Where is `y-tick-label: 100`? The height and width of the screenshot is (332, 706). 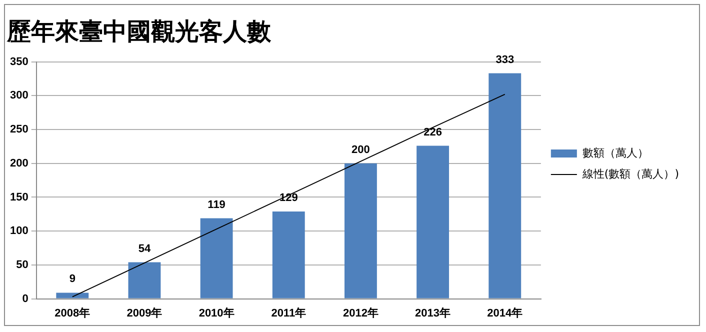 y-tick-label: 100 is located at coordinates (19, 231).